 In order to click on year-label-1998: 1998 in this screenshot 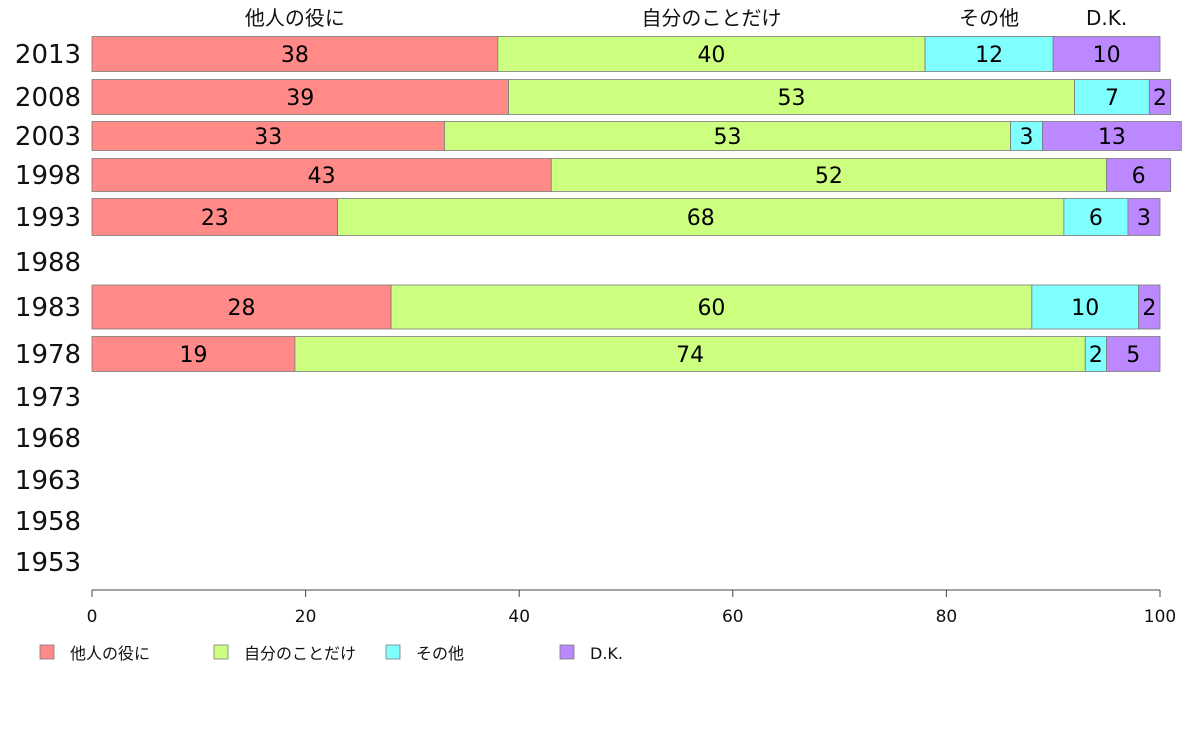, I will do `click(48, 176)`.